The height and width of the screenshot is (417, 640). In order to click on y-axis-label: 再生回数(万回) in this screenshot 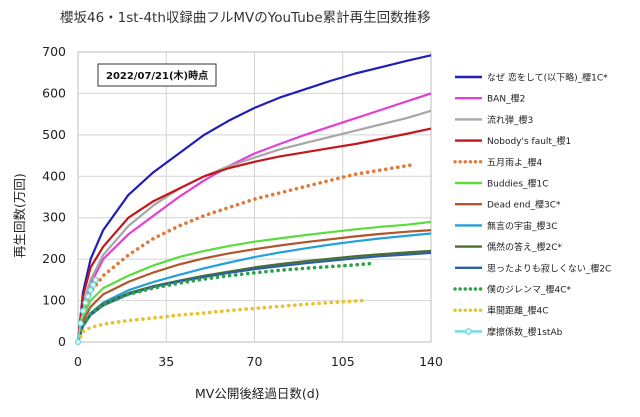, I will do `click(19, 215)`.